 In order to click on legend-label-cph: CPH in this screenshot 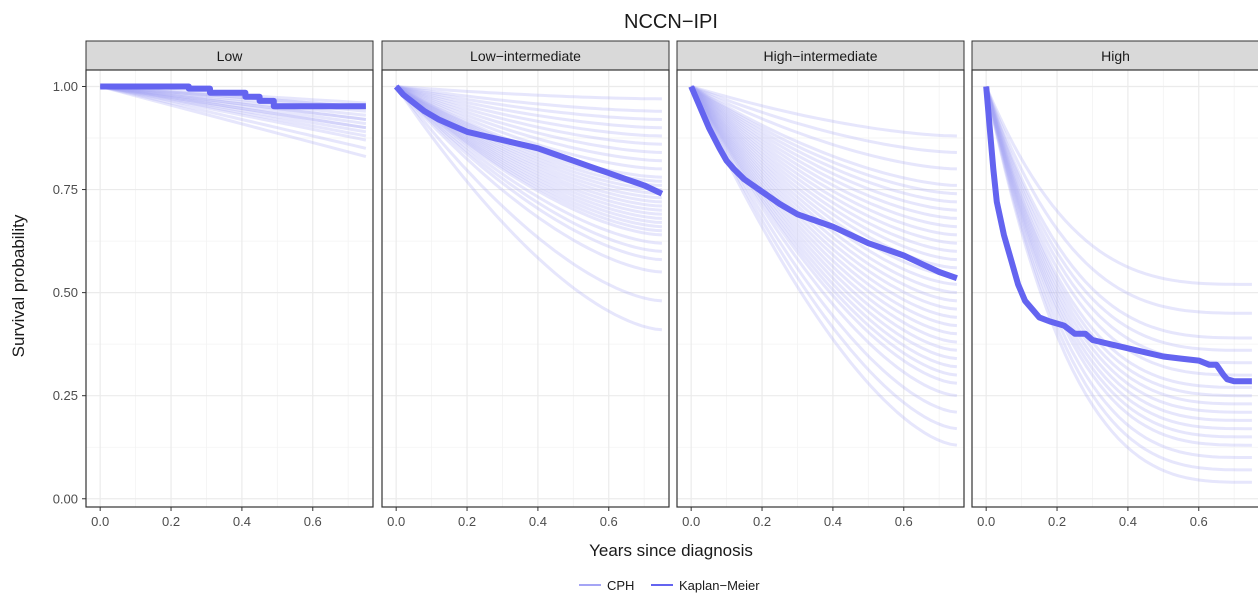, I will do `click(620, 585)`.